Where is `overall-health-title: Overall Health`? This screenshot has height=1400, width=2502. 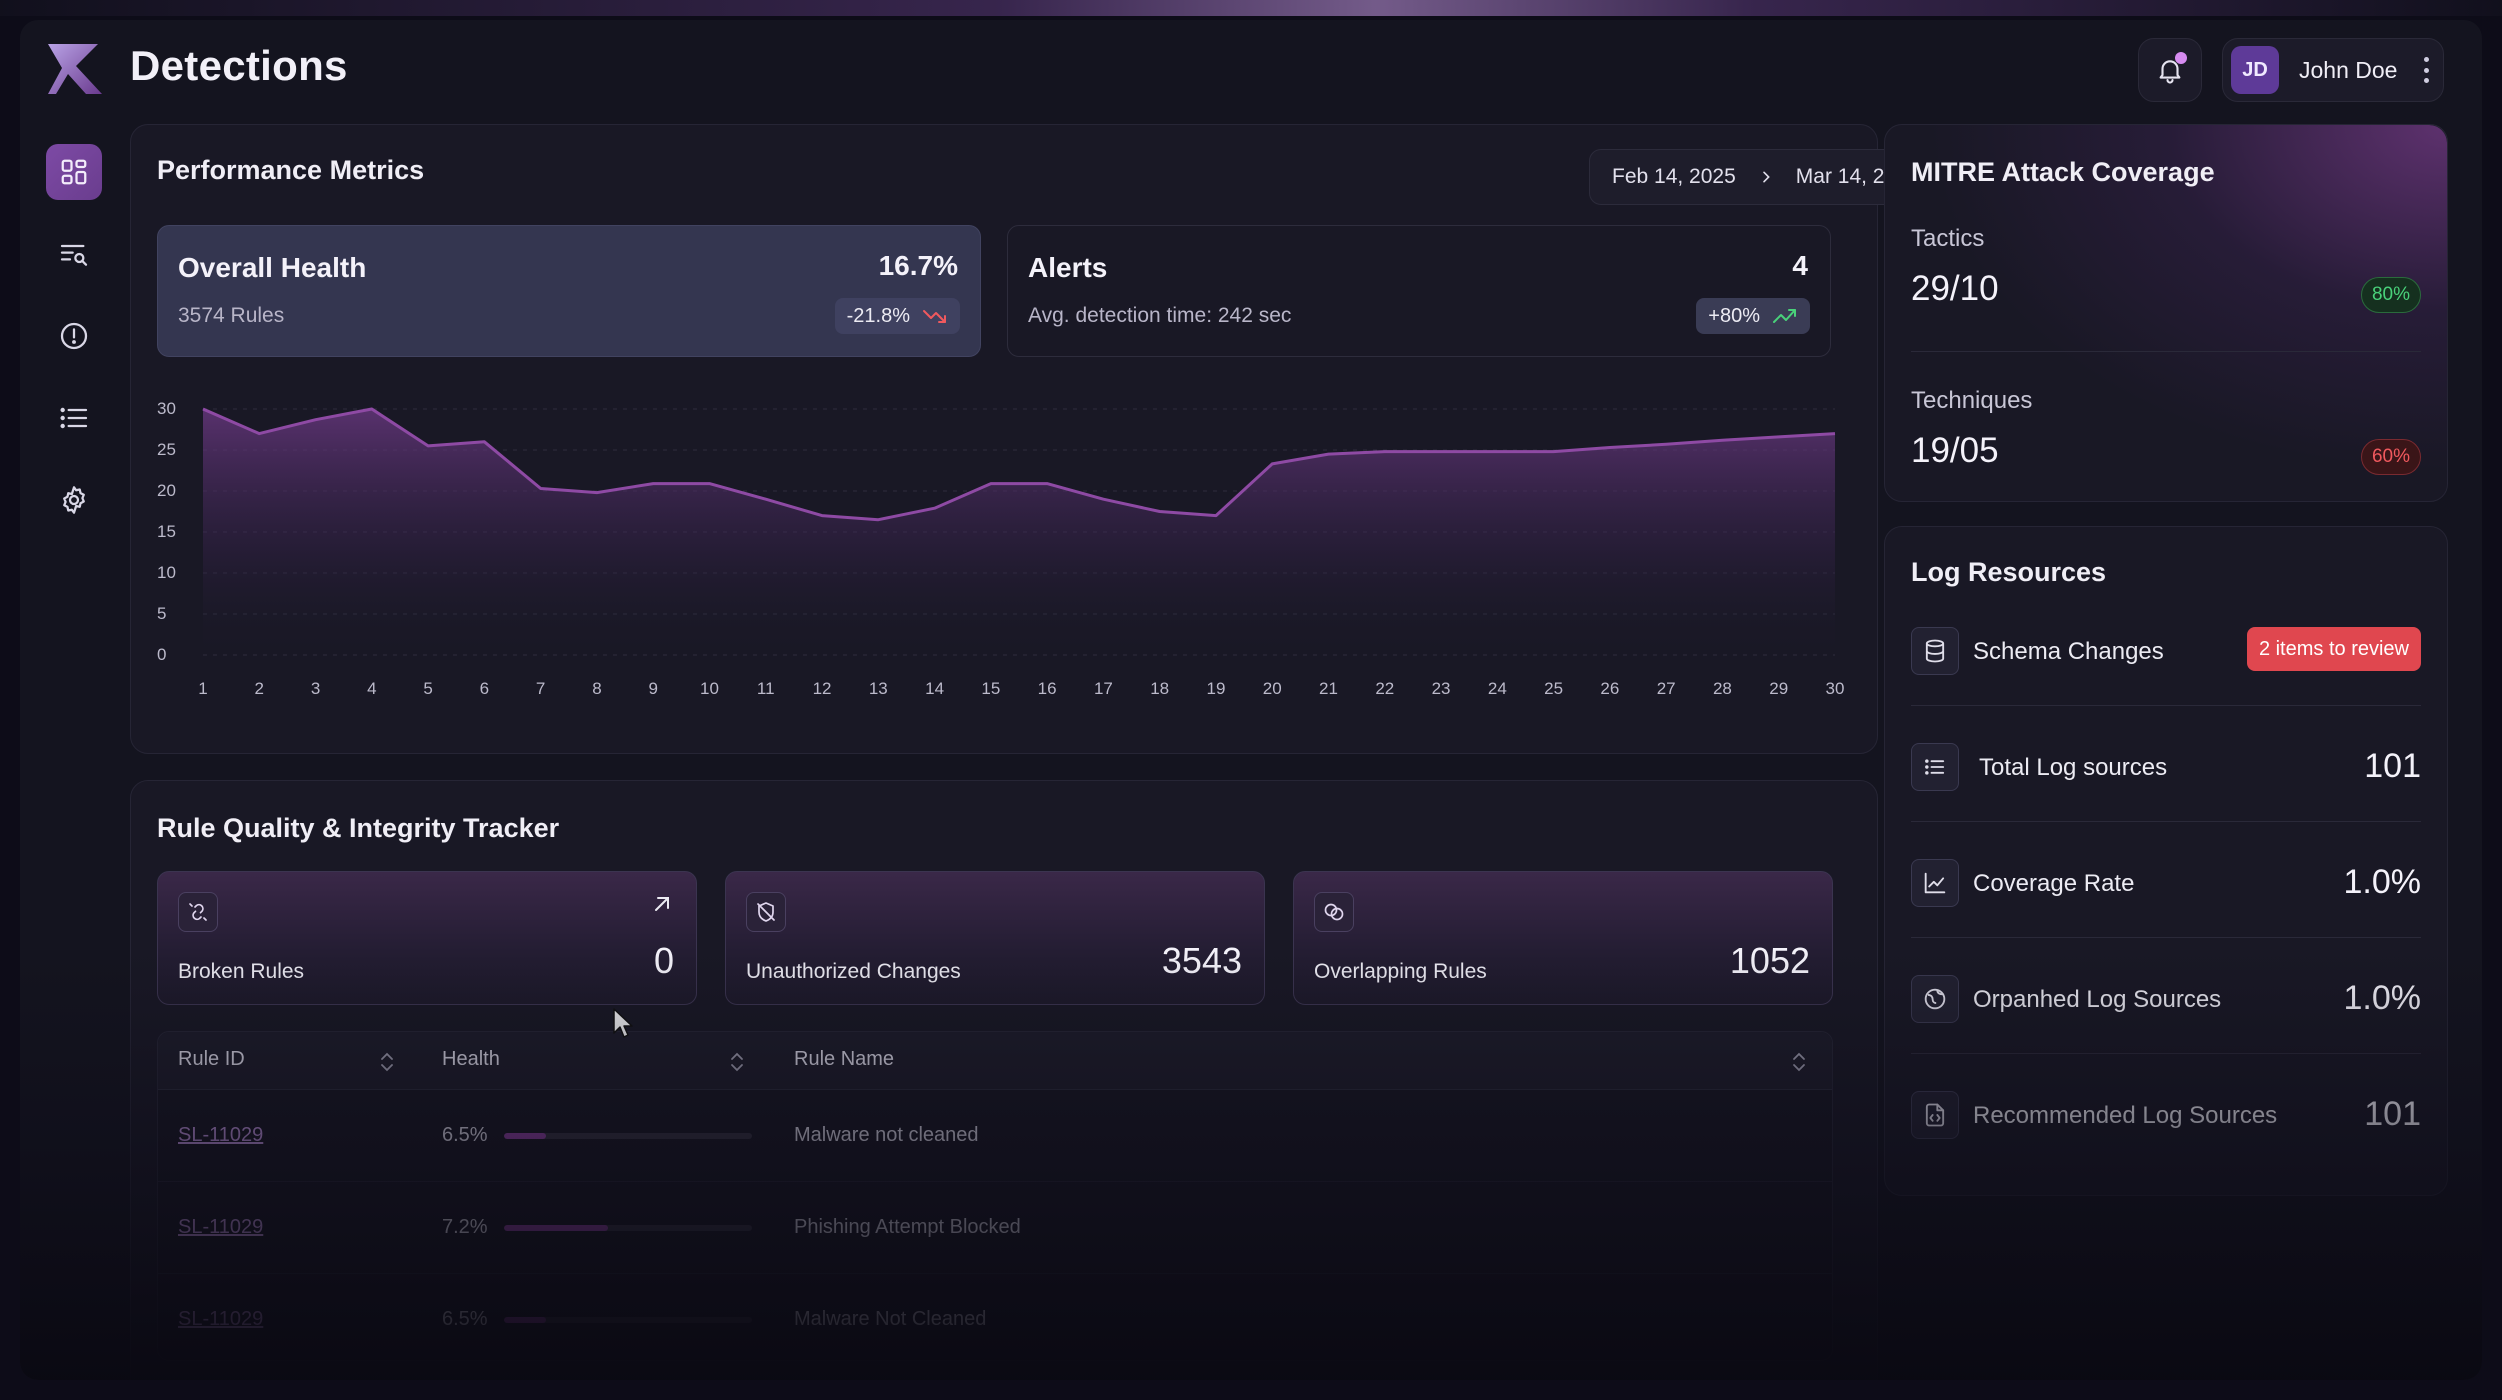
overall-health-title: Overall Health is located at coordinates (272, 267).